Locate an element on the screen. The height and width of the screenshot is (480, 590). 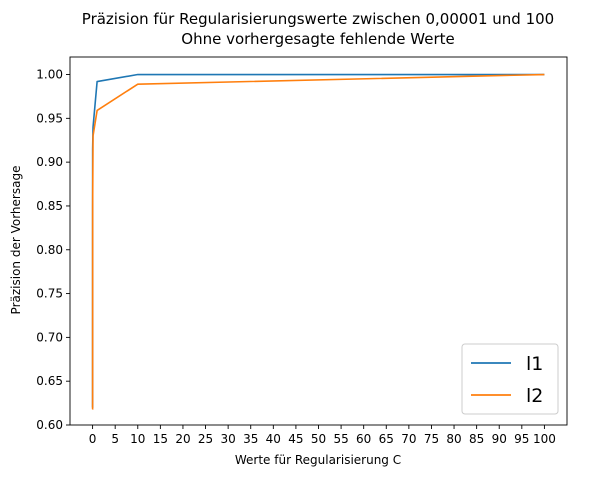
x-tick-label: 75 is located at coordinates (431, 439).